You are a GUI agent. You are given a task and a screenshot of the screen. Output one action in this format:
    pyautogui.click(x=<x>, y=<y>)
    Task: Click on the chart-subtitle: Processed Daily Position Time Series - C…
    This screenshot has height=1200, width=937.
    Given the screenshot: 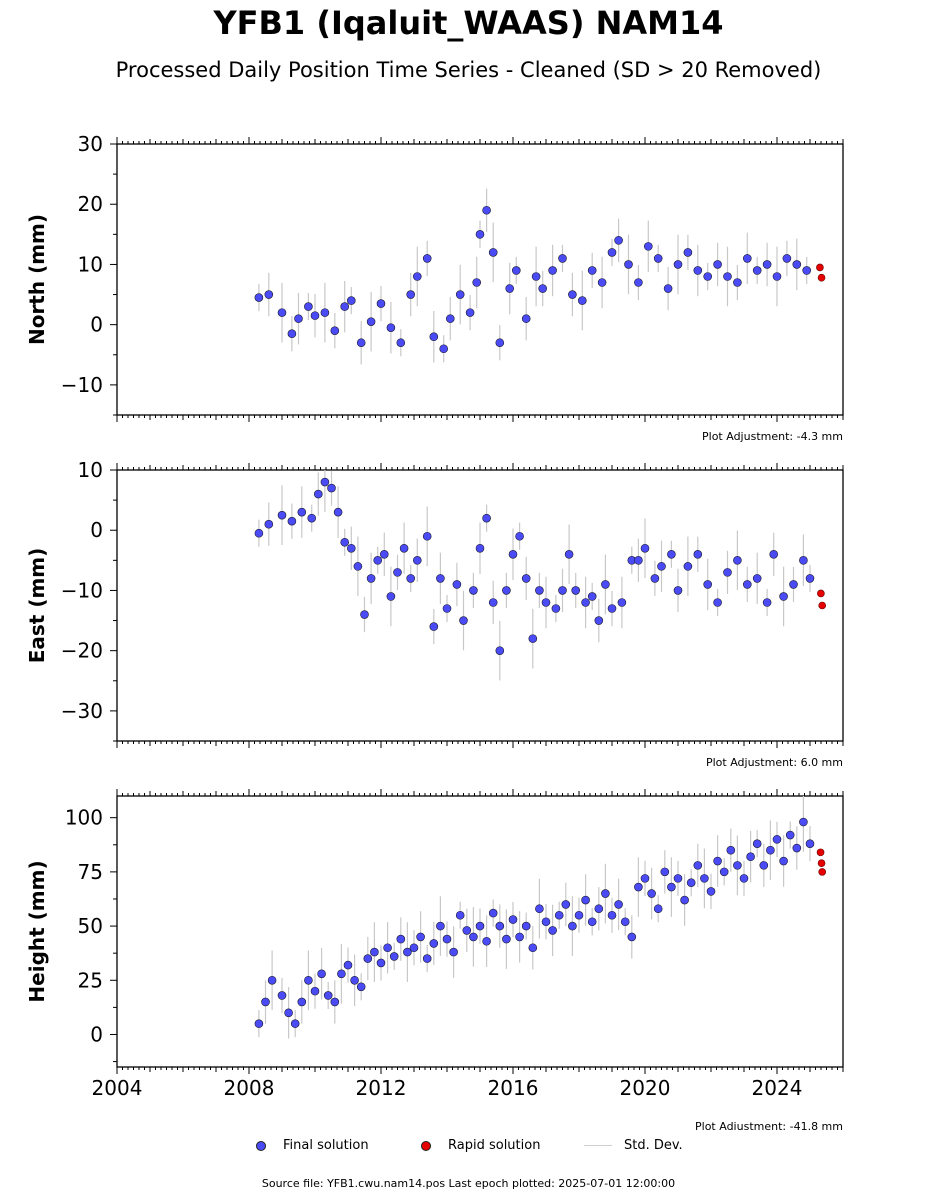 What is the action you would take?
    pyautogui.click(x=468, y=70)
    